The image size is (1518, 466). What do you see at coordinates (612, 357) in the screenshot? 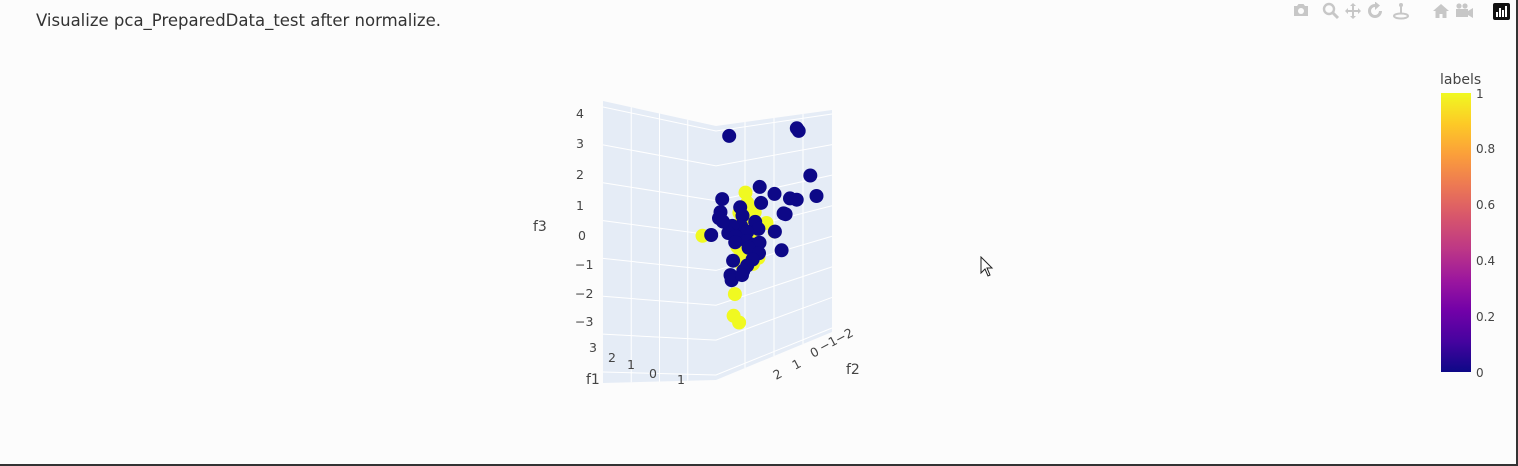
I see `f1-tick: 2` at bounding box center [612, 357].